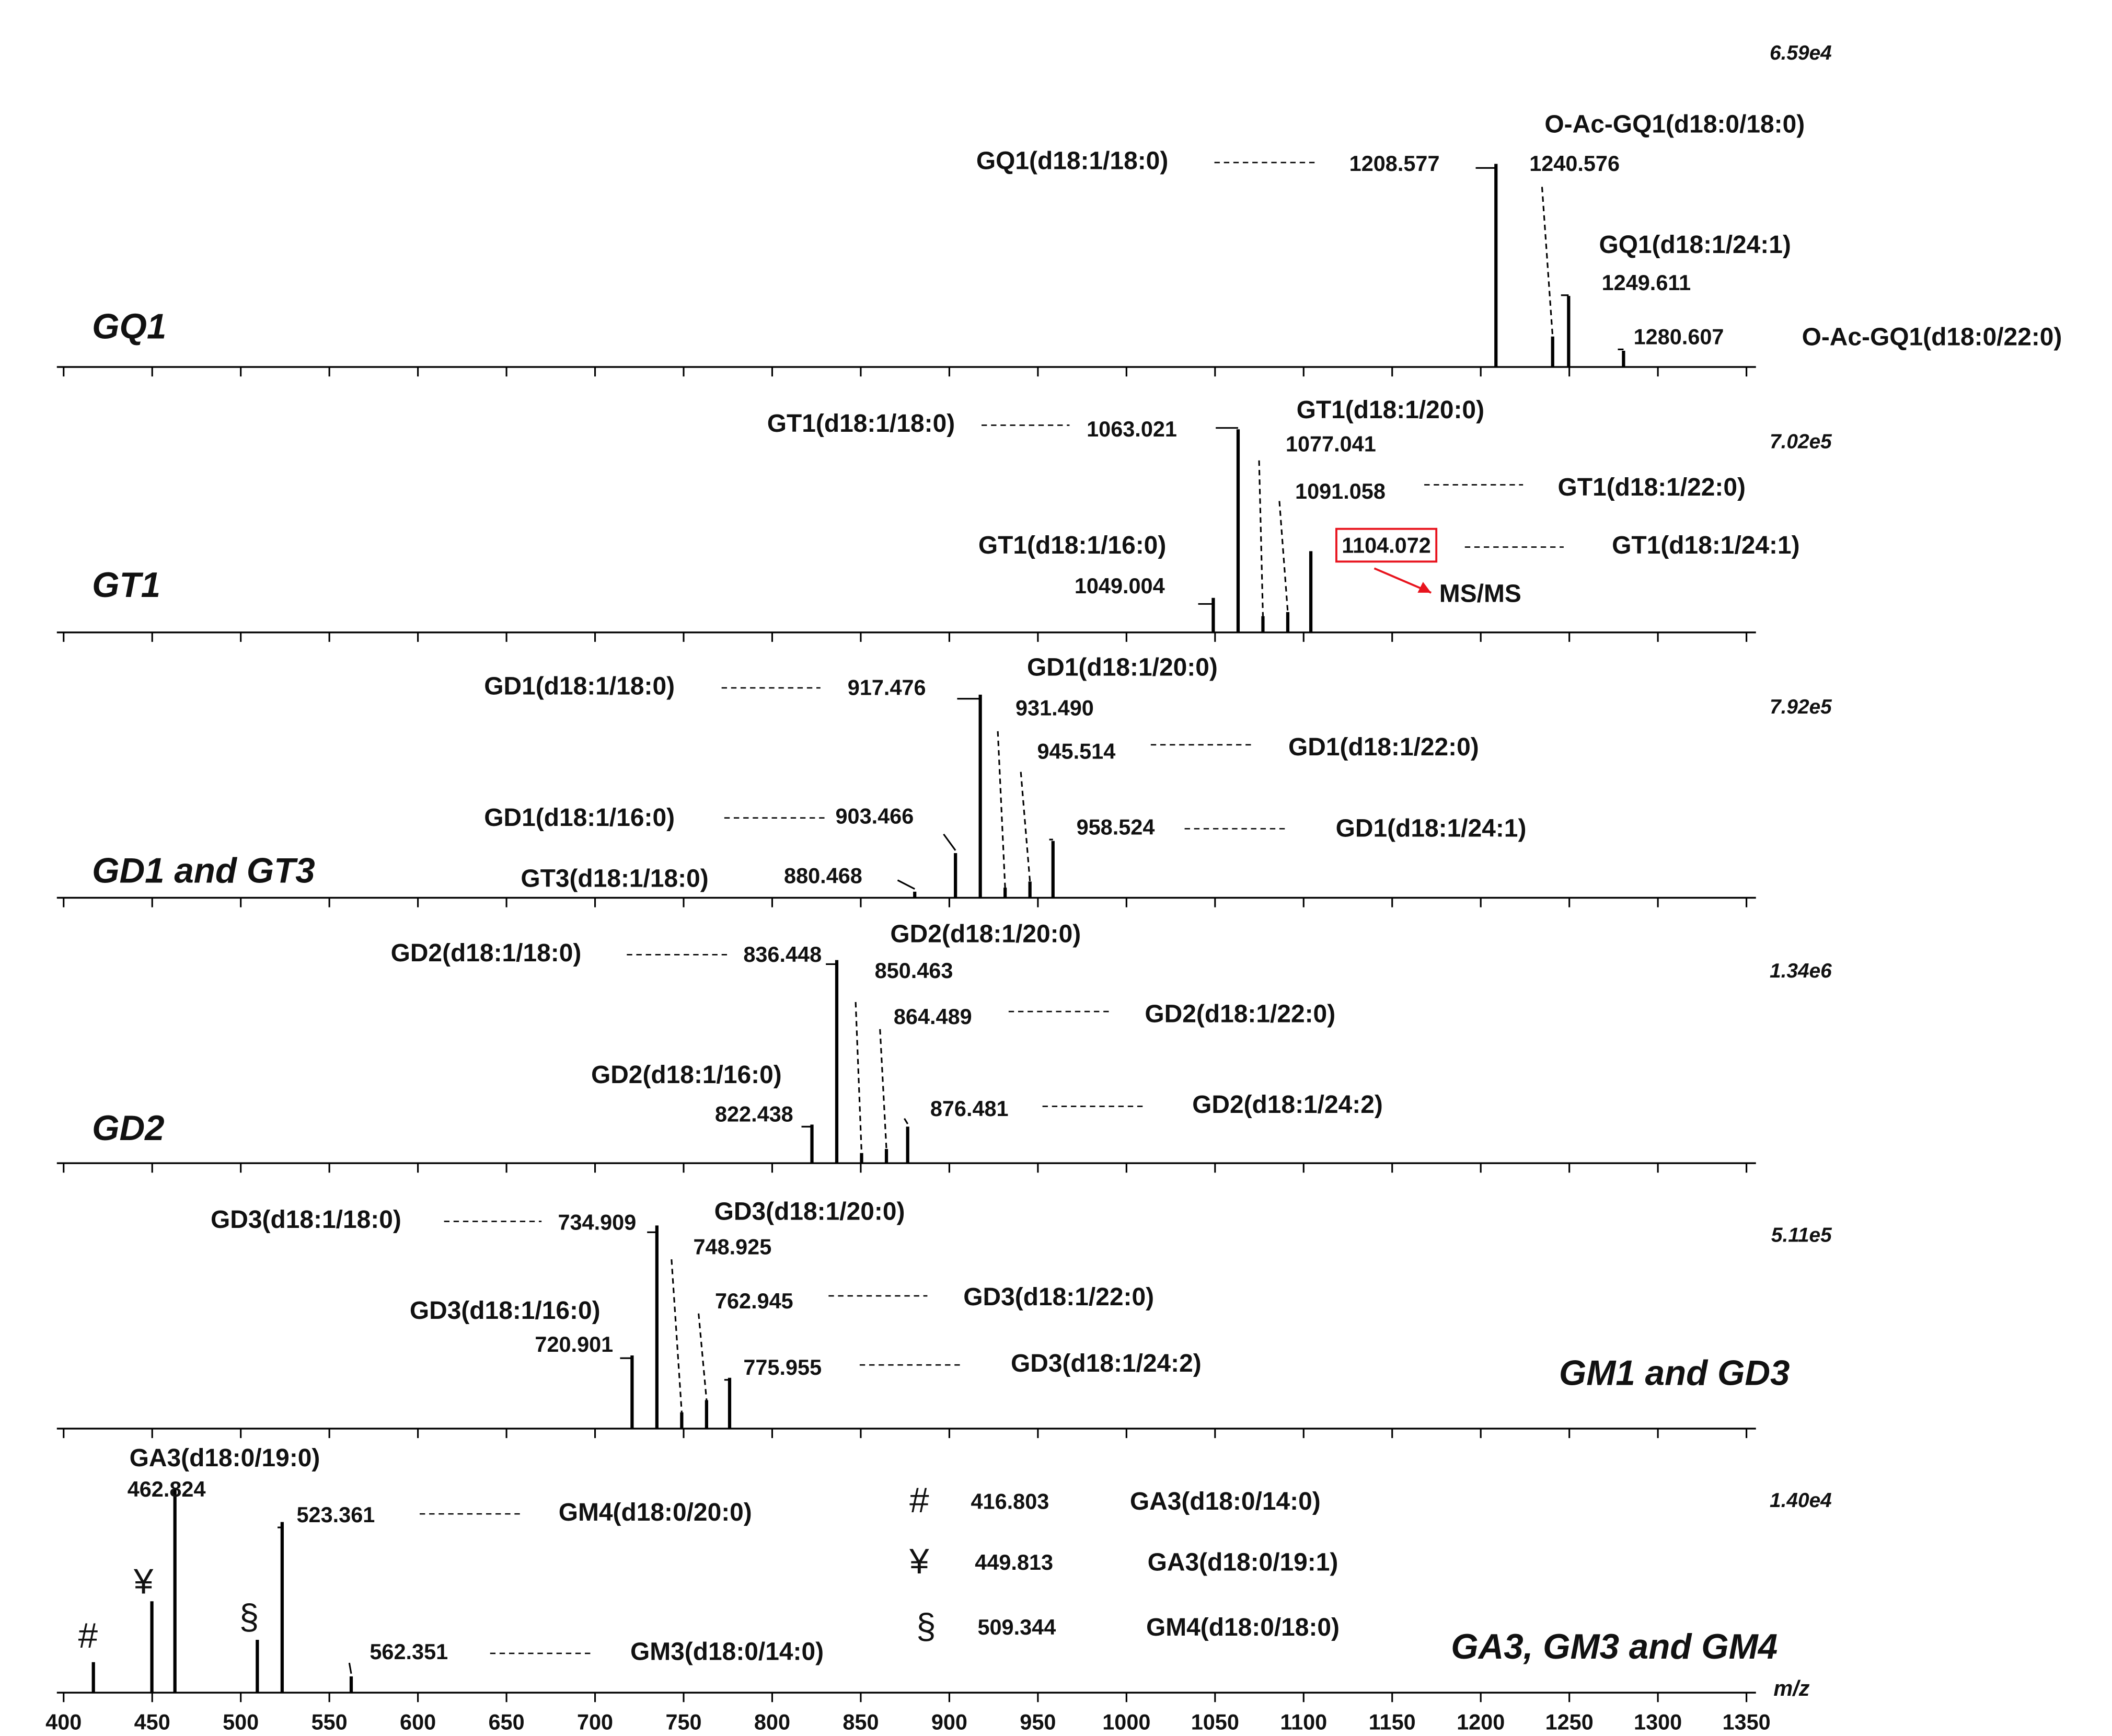  What do you see at coordinates (88, 1635) in the screenshot?
I see `peak-marker: #` at bounding box center [88, 1635].